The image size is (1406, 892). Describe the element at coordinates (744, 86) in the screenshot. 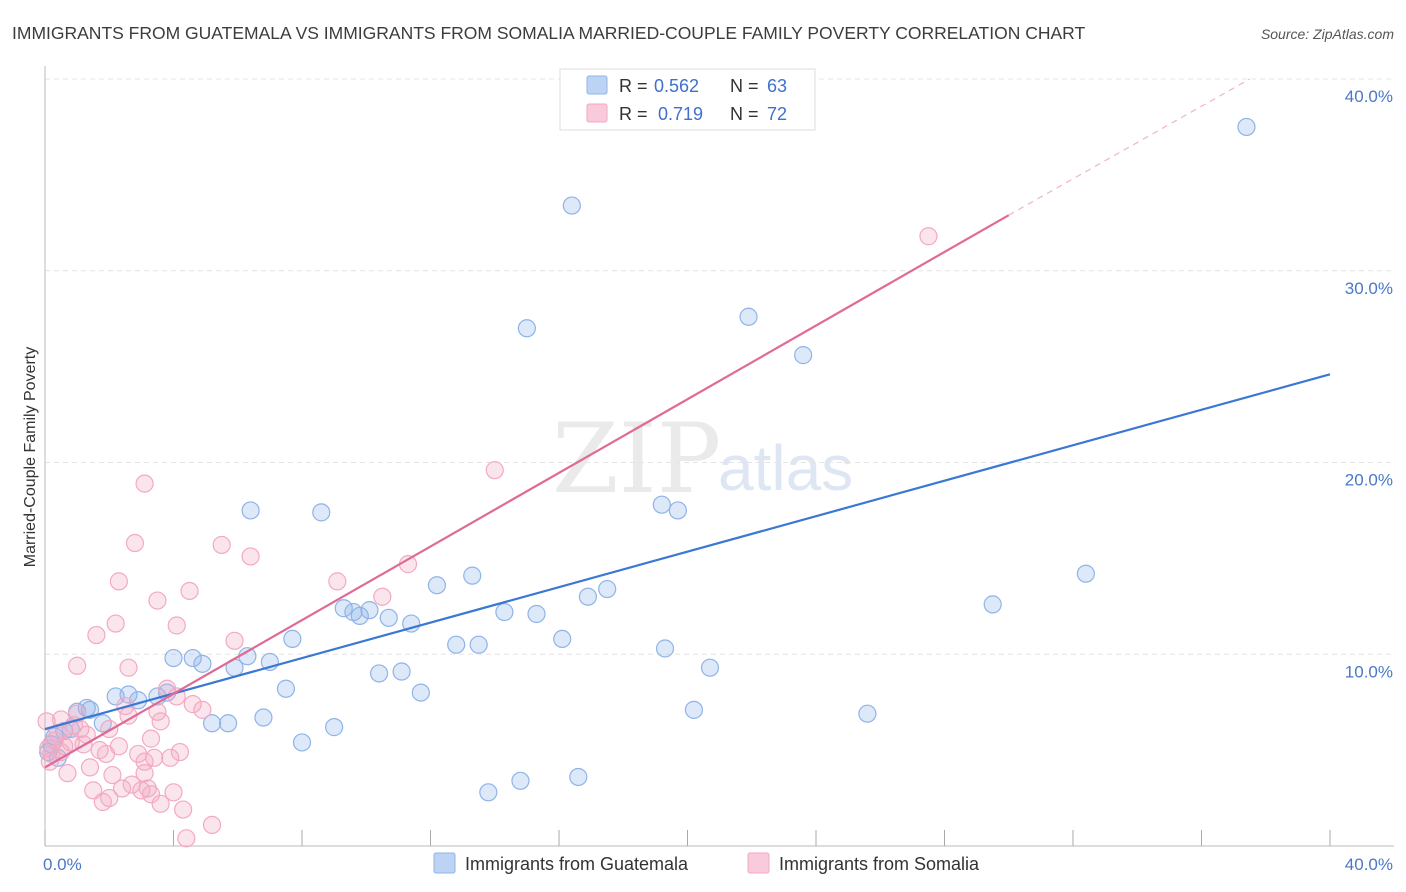

I see `legend-n-label-guatemala: N =` at that location.